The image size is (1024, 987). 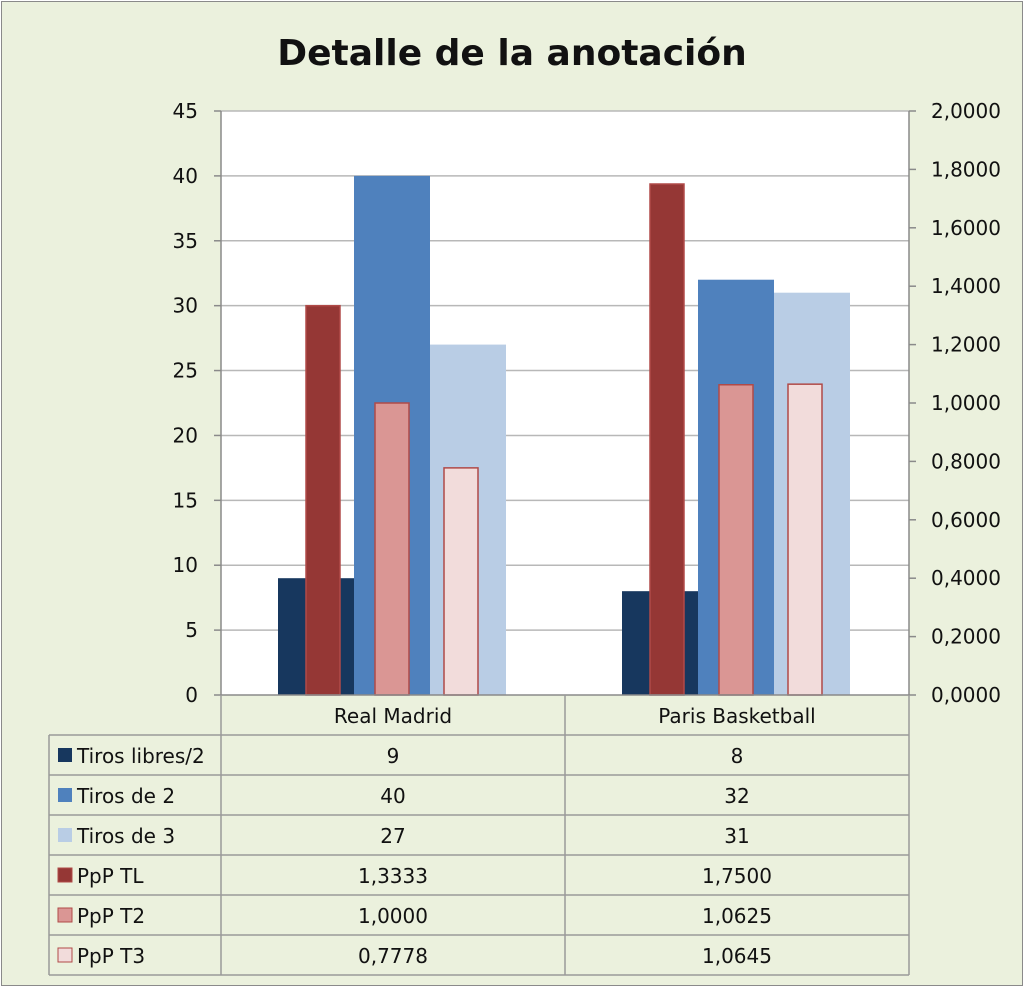 I want to click on data-label: 8, so click(x=737, y=756).